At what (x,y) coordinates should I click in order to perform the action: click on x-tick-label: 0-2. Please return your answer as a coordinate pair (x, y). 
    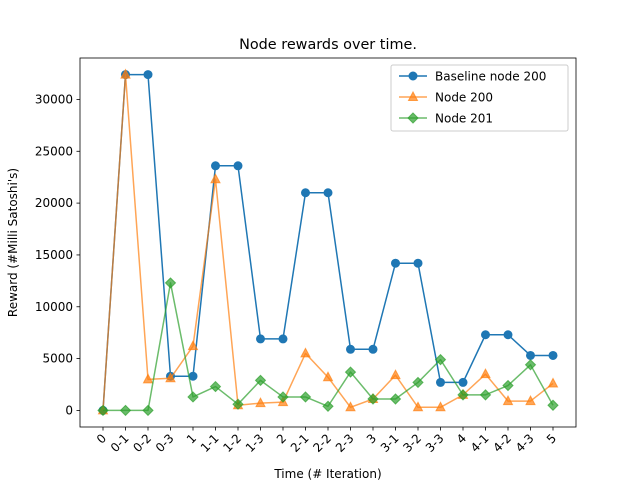
    Looking at the image, I should click on (142, 443).